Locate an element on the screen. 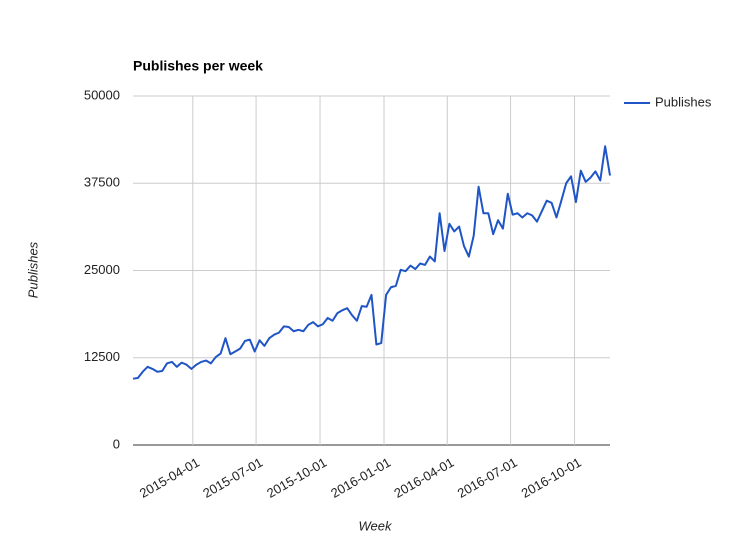  y-tick-label: 12500 is located at coordinates (102, 356).